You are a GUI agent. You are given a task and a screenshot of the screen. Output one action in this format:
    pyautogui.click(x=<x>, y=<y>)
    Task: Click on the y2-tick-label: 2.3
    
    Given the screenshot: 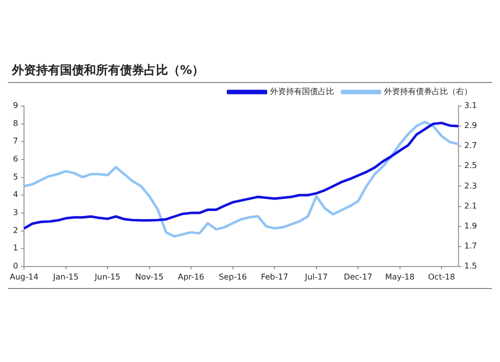 What is the action you would take?
    pyautogui.click(x=471, y=185)
    